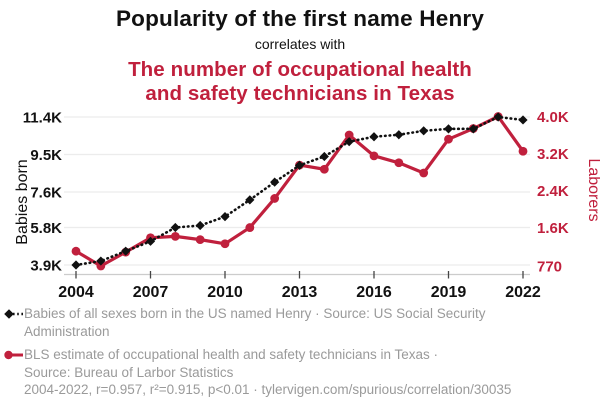 Image resolution: width=600 pixels, height=414 pixels. I want to click on x-tick-label: 2019, so click(449, 292).